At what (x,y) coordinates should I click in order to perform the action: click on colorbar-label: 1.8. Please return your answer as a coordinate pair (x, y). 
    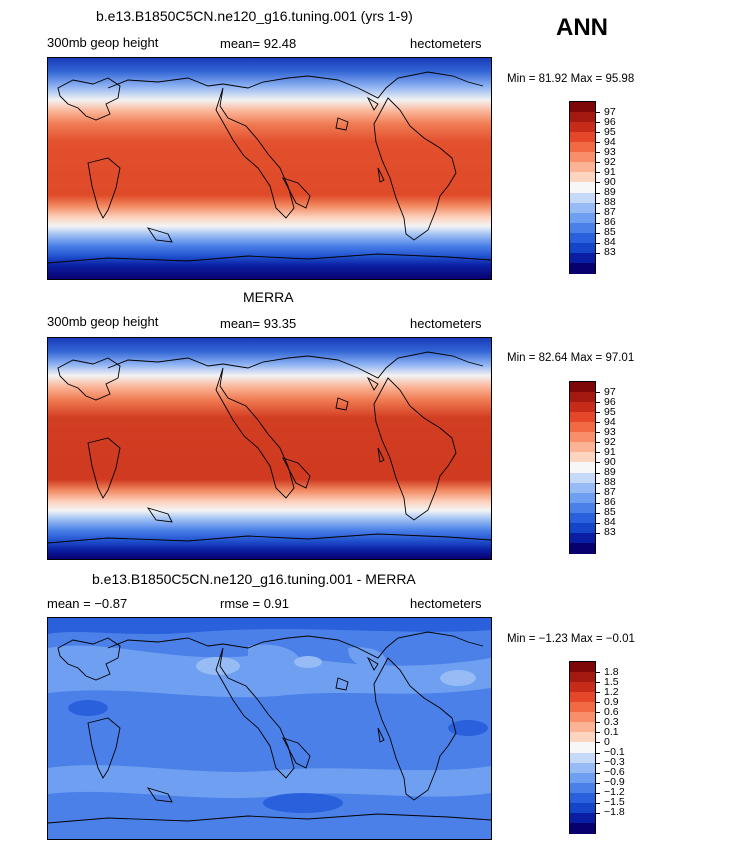
    Looking at the image, I should click on (611, 671).